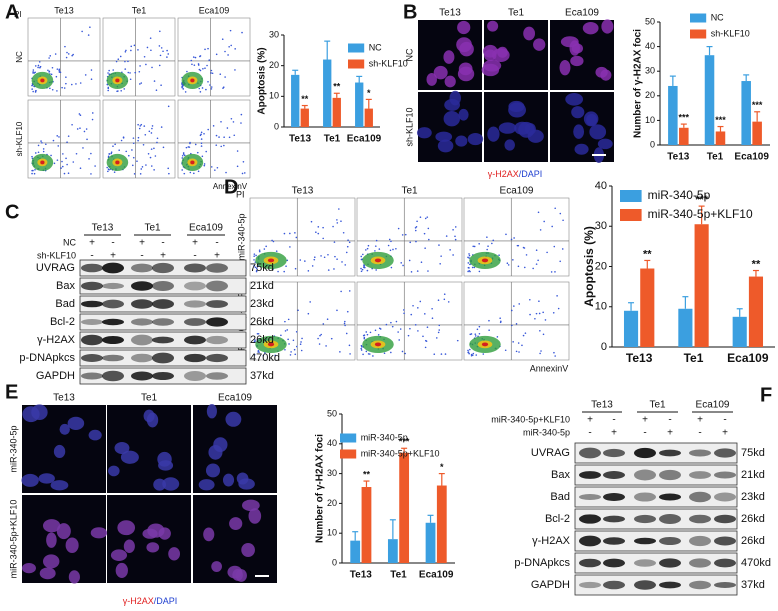  I want to click on stain-label: γ-H2AX, so click(503, 174).